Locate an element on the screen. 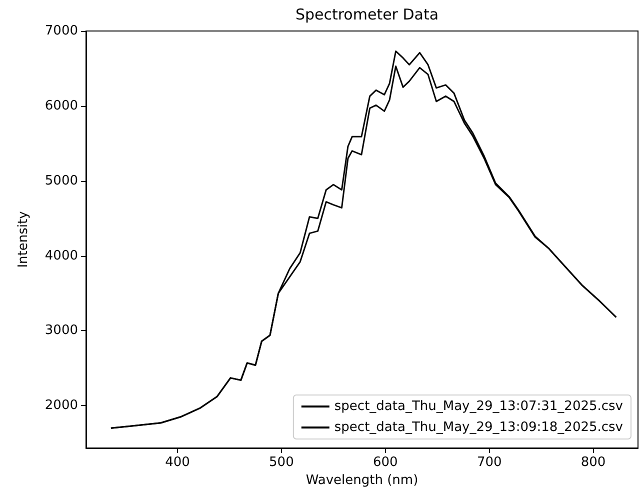 This screenshot has height=497, width=641. x-axis-title: Wavelength (nm) is located at coordinates (362, 480).